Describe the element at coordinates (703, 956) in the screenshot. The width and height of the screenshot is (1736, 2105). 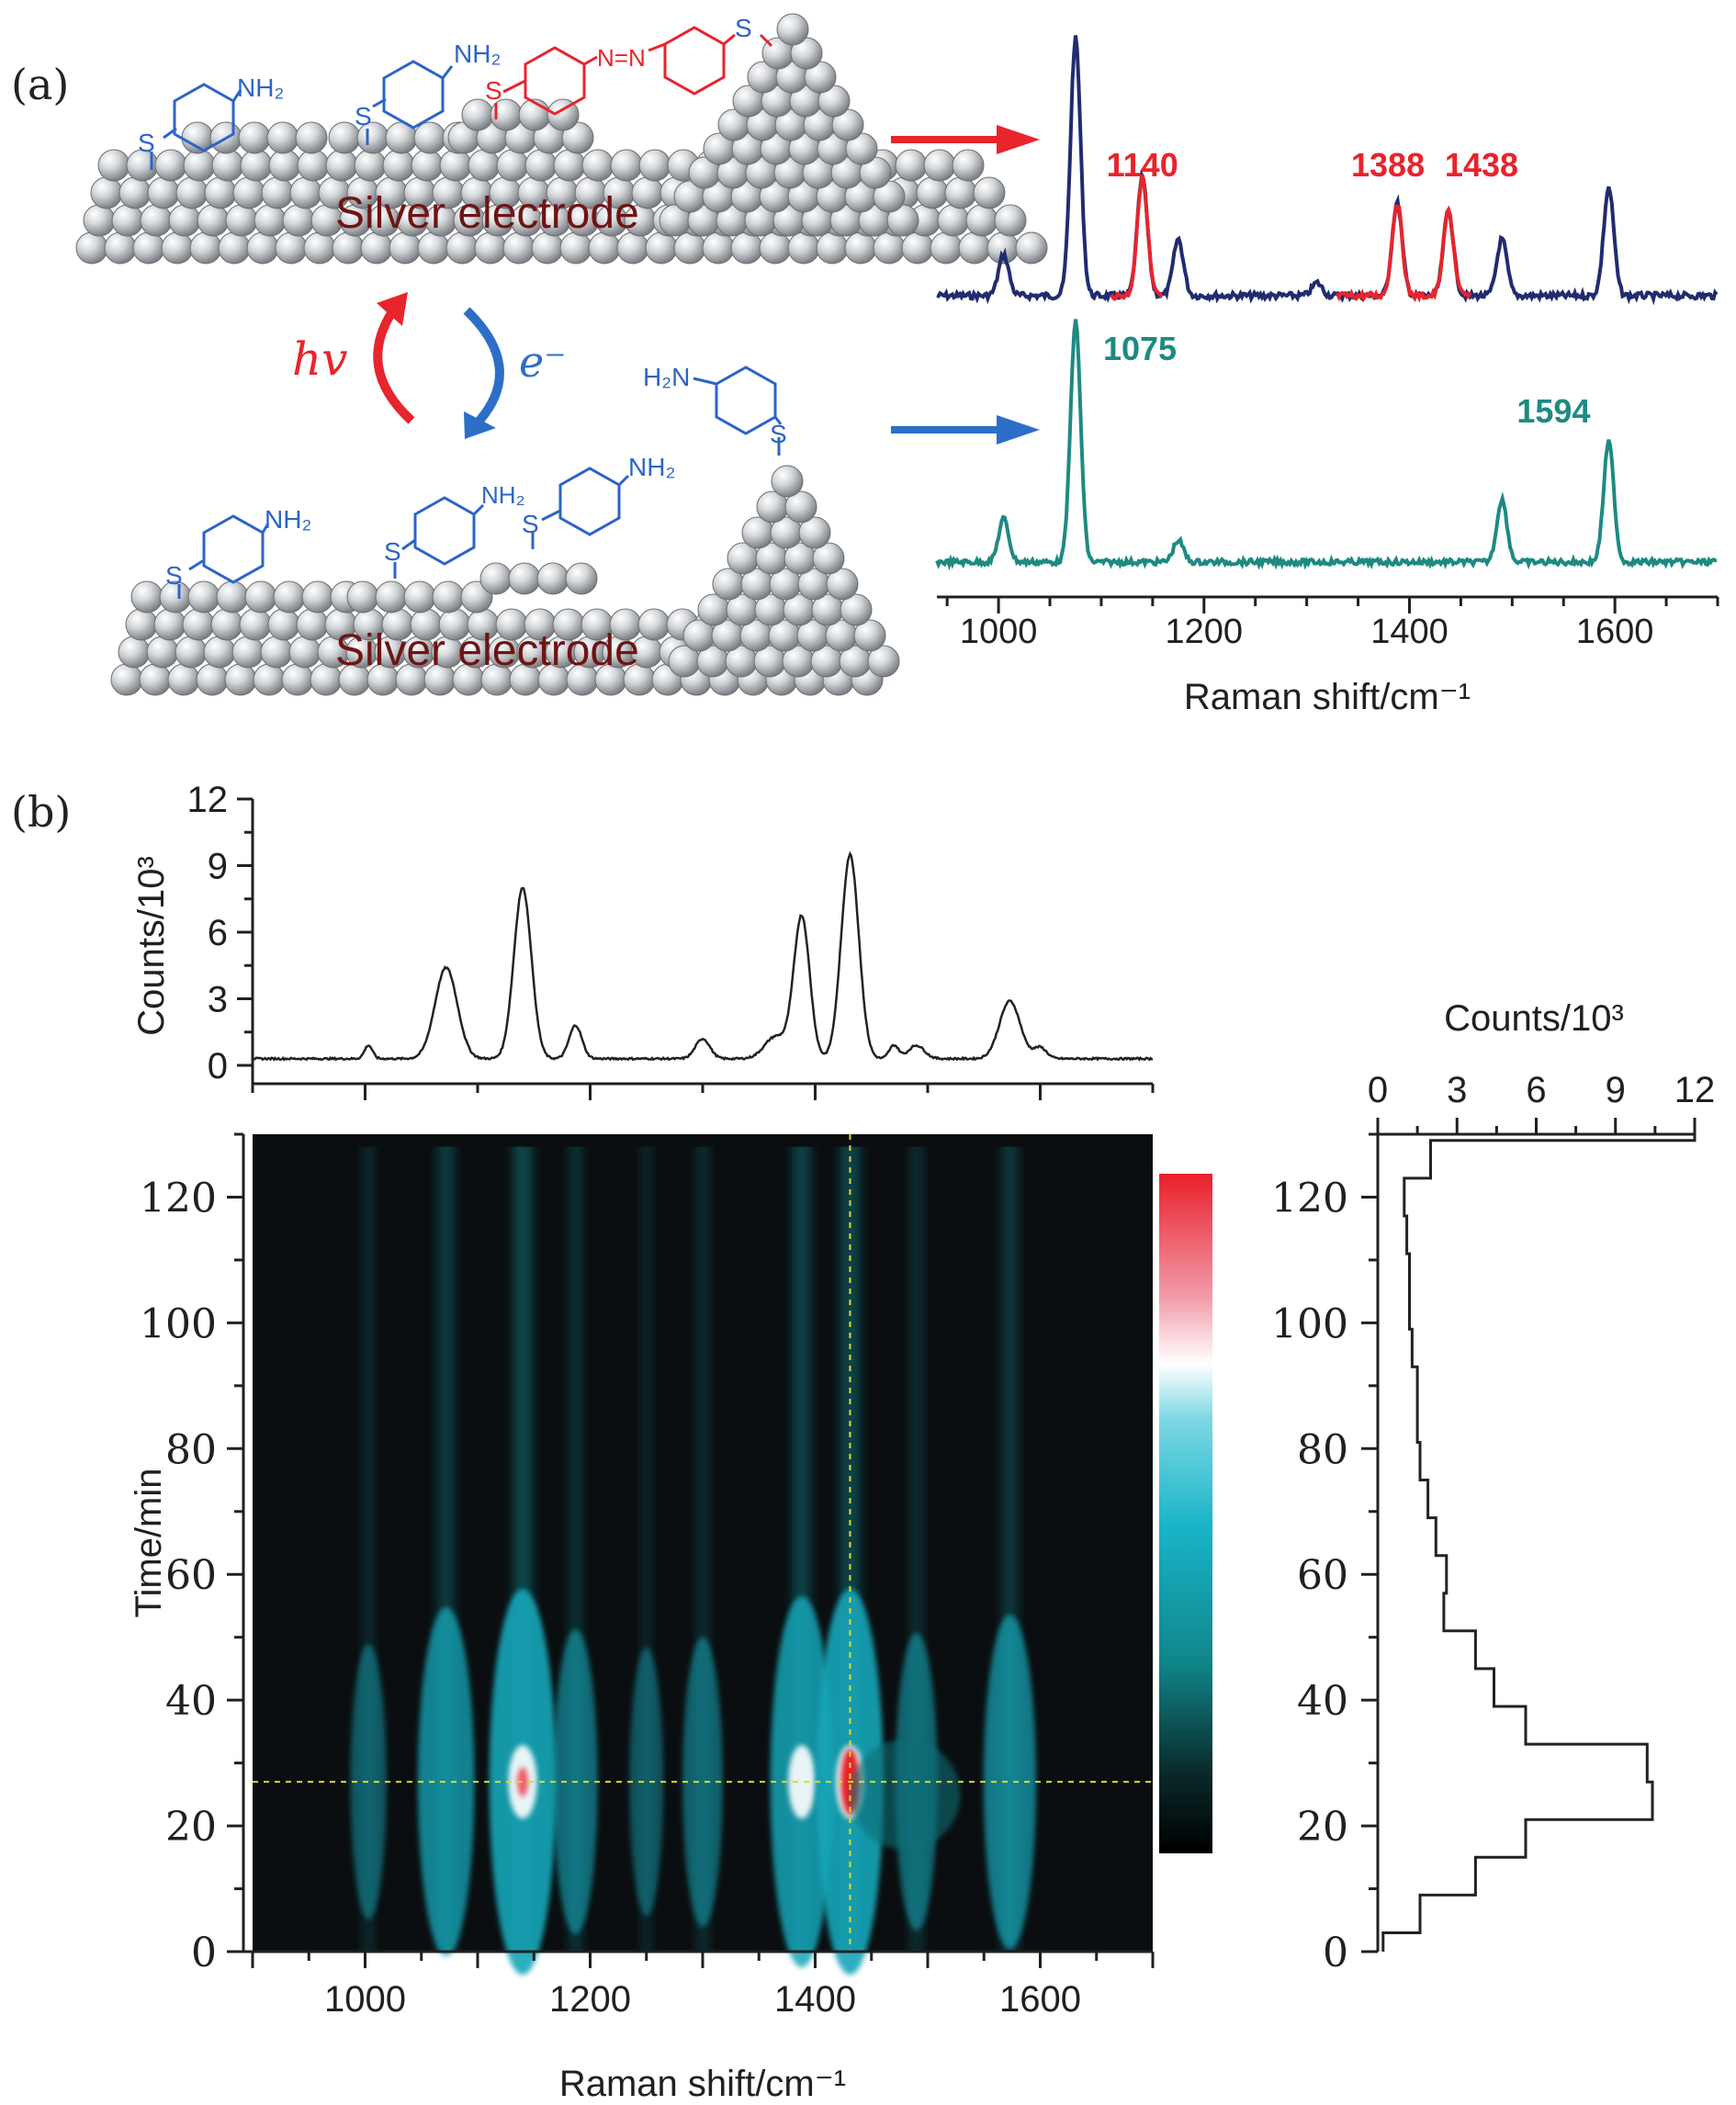
I see `spectrum-b-trace` at that location.